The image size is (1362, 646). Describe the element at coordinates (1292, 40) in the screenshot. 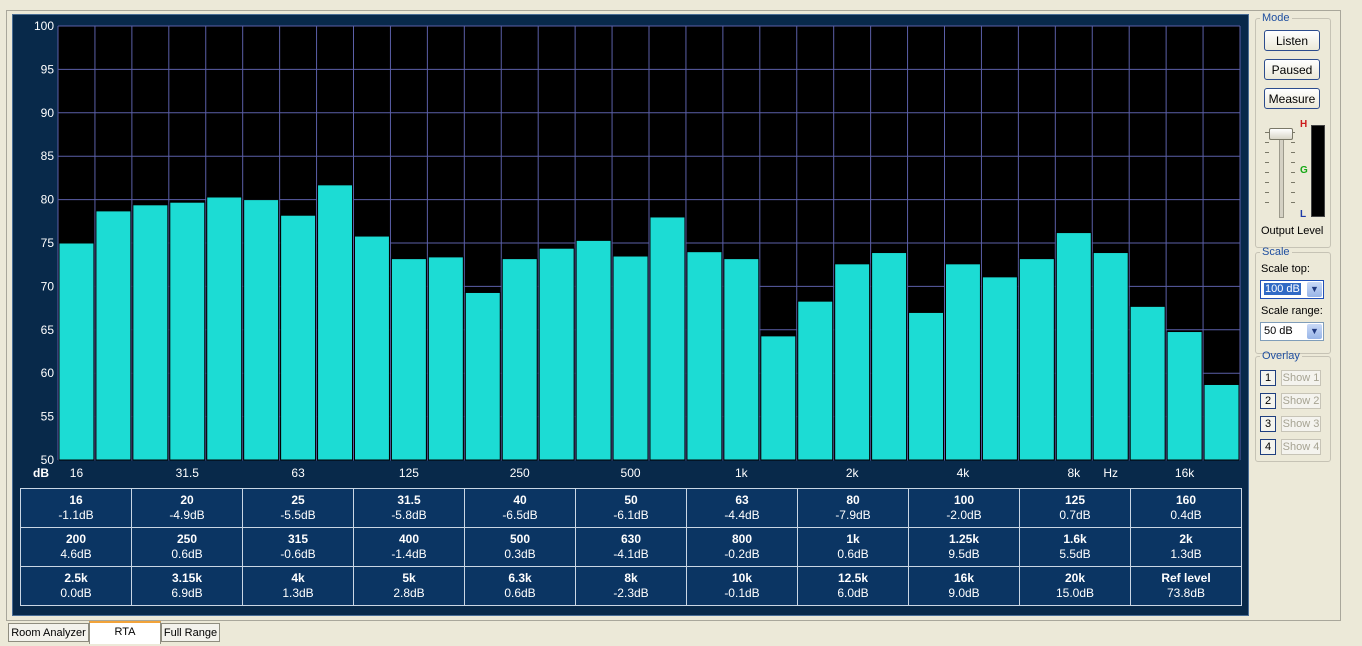

I see `listen-button: Listen` at that location.